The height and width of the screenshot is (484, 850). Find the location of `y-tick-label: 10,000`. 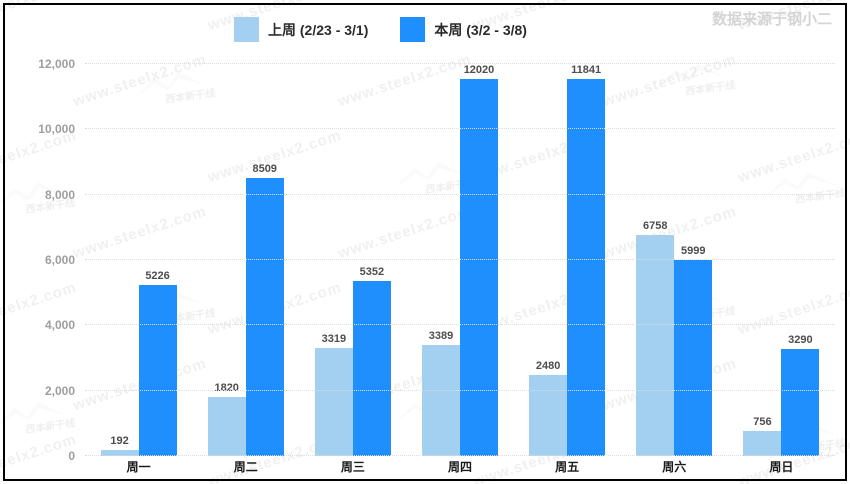

y-tick-label: 10,000 is located at coordinates (56, 129).